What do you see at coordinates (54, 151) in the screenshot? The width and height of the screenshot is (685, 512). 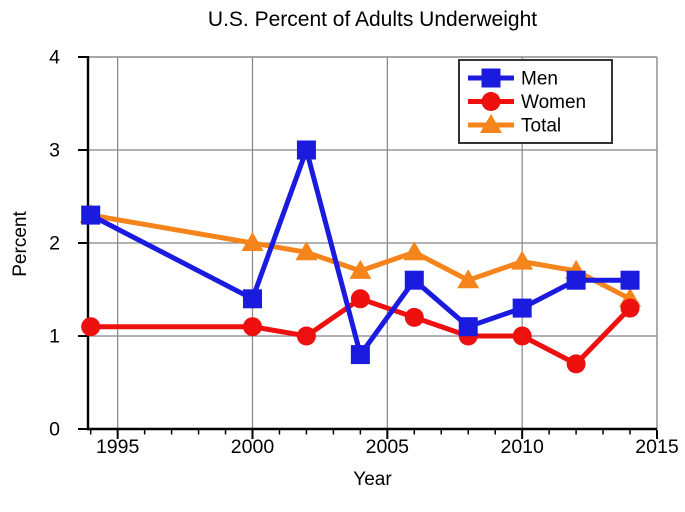 I see `y-tick-label-3: 3` at bounding box center [54, 151].